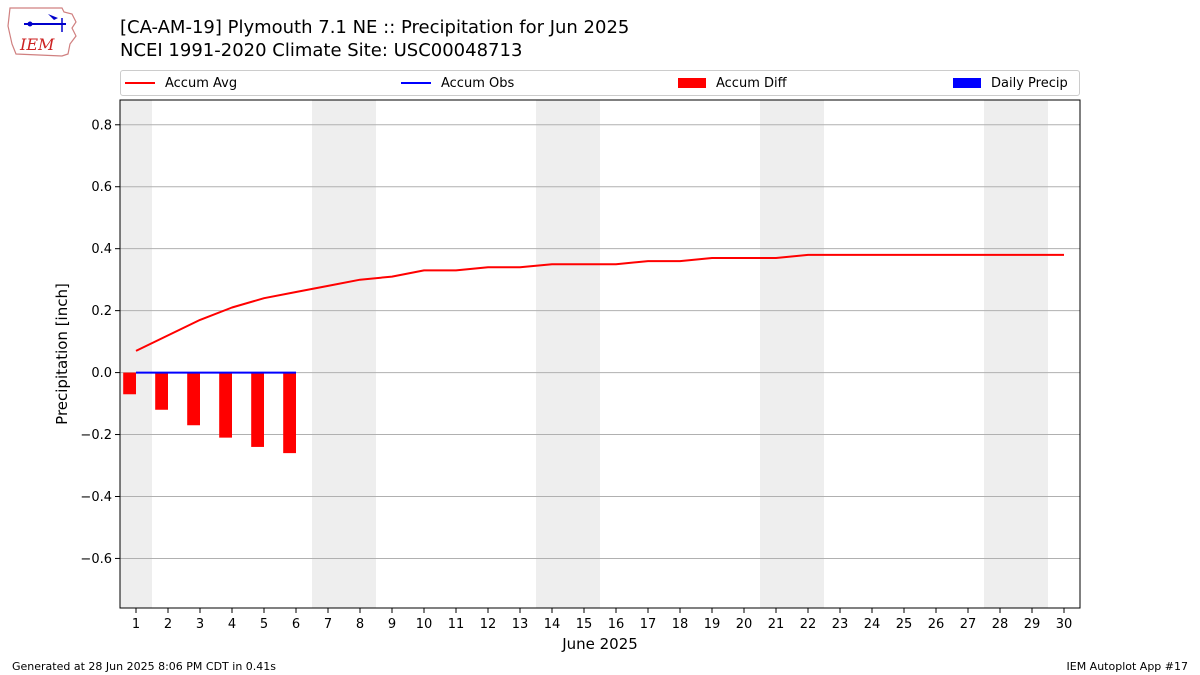 This screenshot has width=1200, height=675. Describe the element at coordinates (967, 83) in the screenshot. I see `legend-swatch-daily-precip` at that location.